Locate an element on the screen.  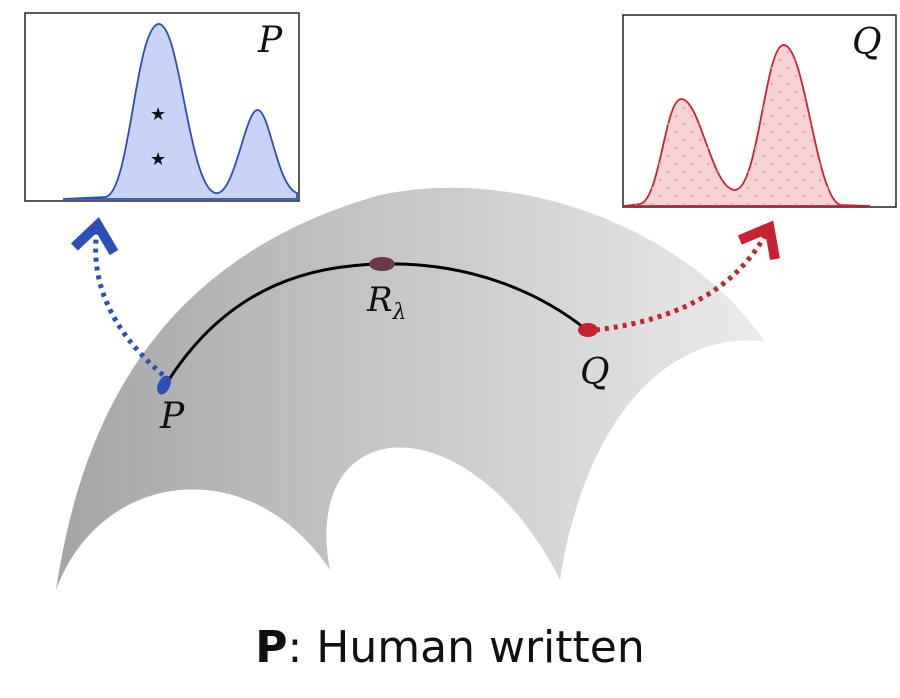
caption-text: : Human written is located at coordinates (466, 647).